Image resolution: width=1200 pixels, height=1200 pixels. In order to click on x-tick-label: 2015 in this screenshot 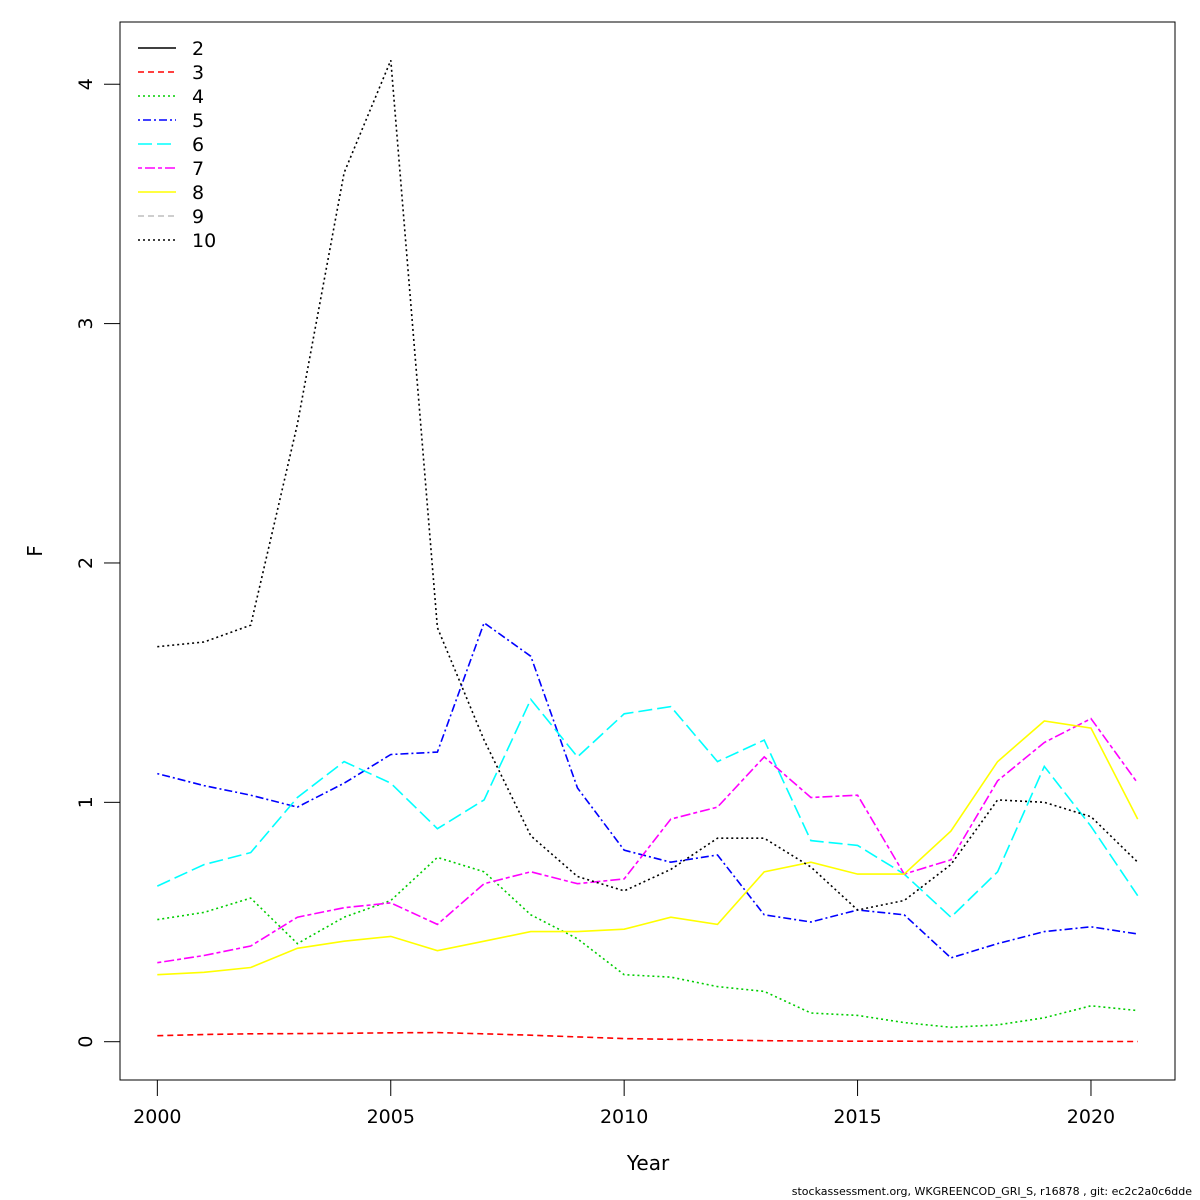, I will do `click(857, 1117)`.